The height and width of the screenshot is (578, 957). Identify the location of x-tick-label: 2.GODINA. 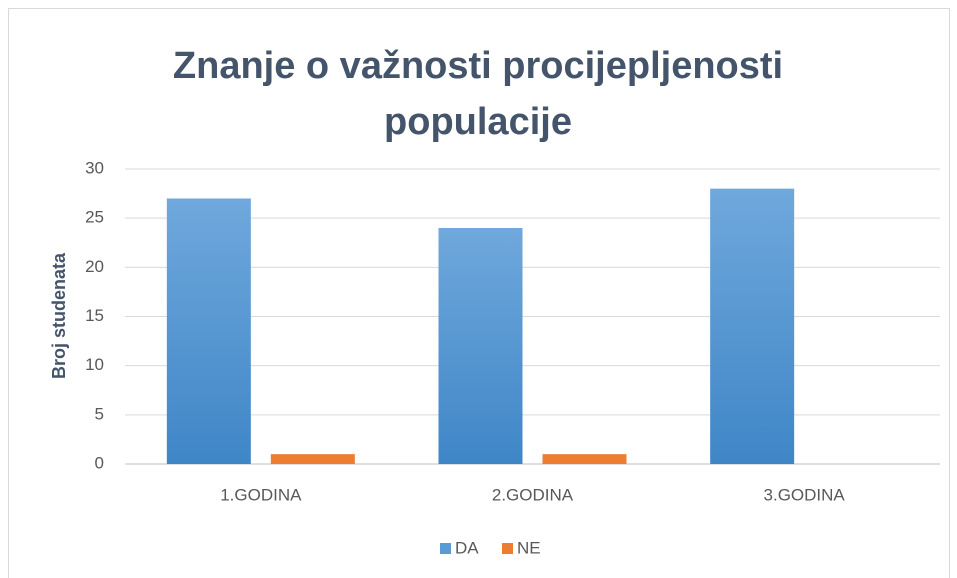
(533, 494).